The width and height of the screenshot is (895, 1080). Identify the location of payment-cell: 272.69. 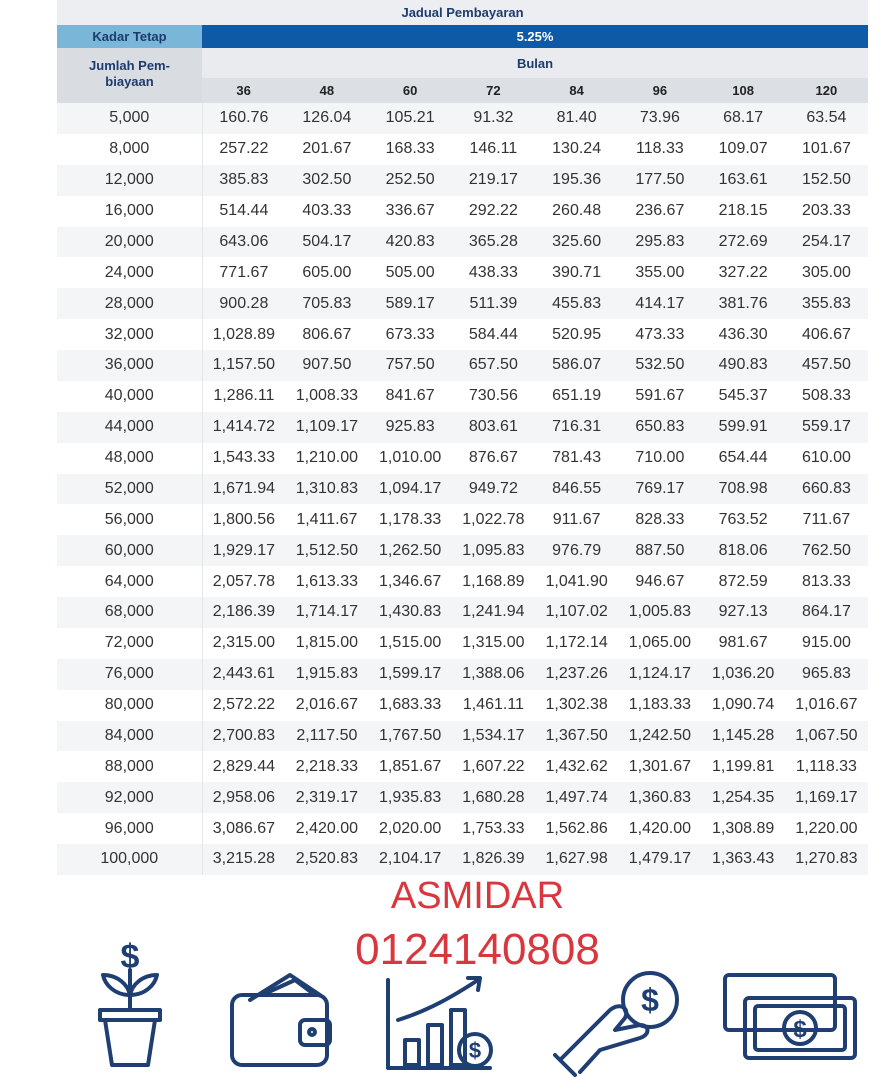
(743, 242).